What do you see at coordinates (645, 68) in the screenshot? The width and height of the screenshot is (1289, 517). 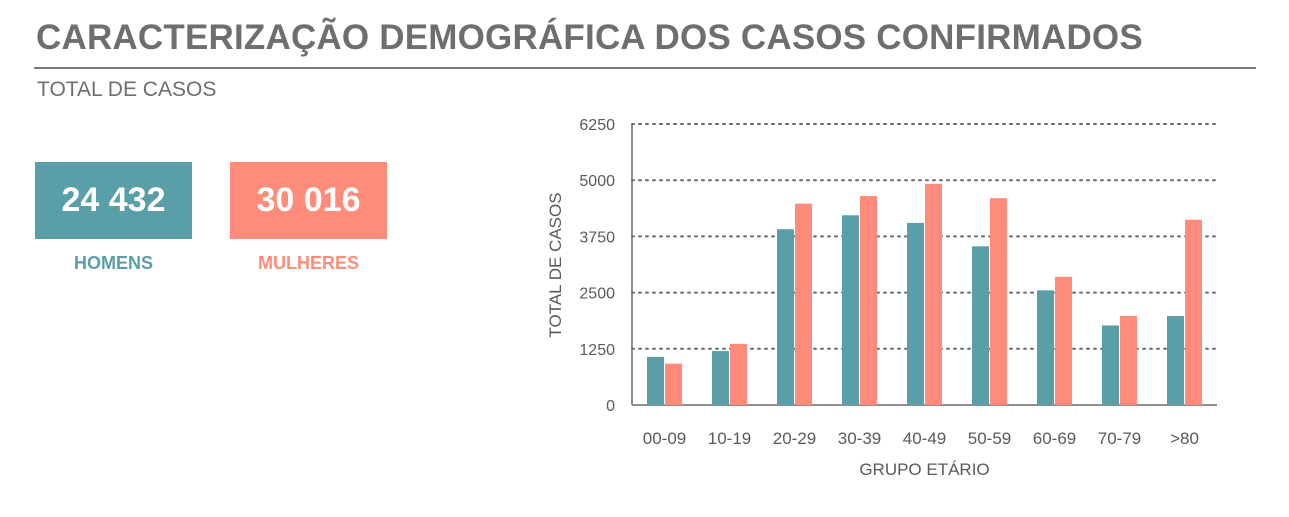 I see `title-divider` at bounding box center [645, 68].